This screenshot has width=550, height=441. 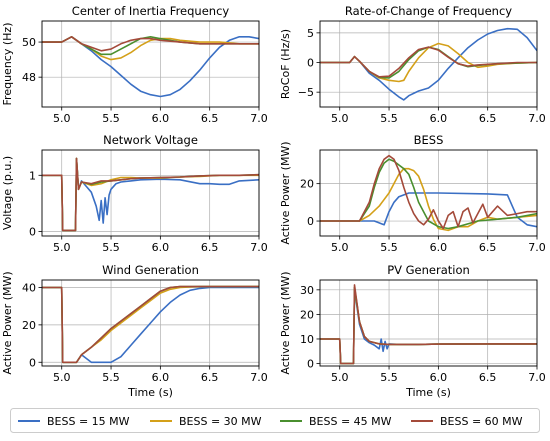 What do you see at coordinates (7, 64) in the screenshot?
I see `y-axis-label: Frequency (Hz)` at bounding box center [7, 64].